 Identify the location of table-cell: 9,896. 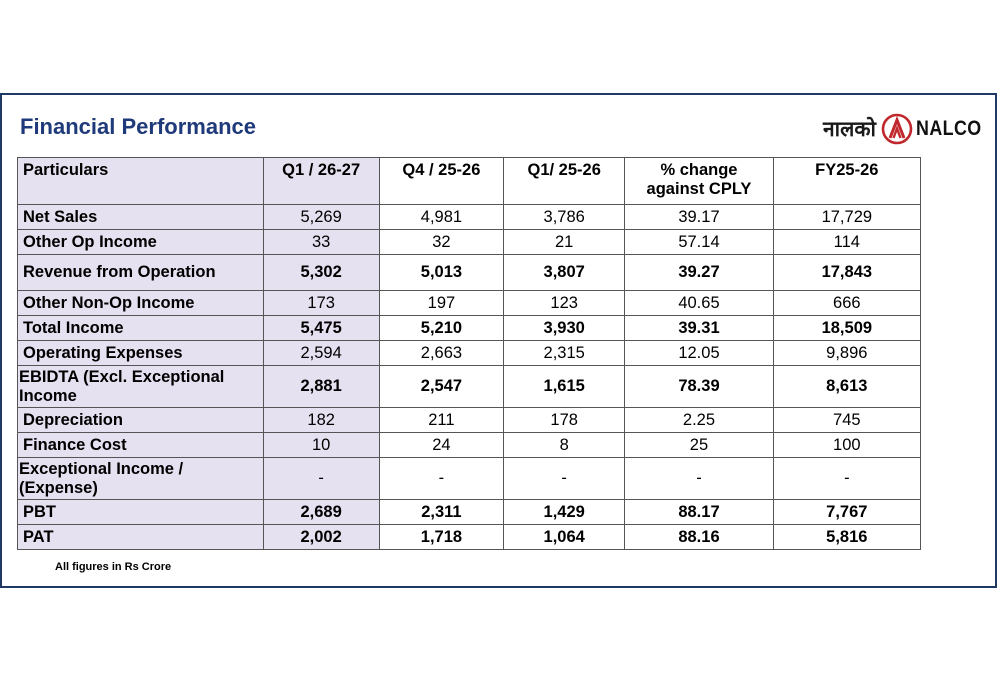
(847, 353).